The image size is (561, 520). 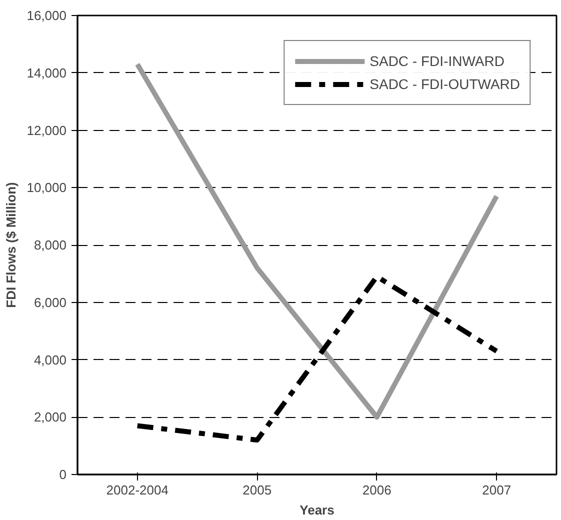 I want to click on y-tick-label: 12,000, so click(x=46, y=130).